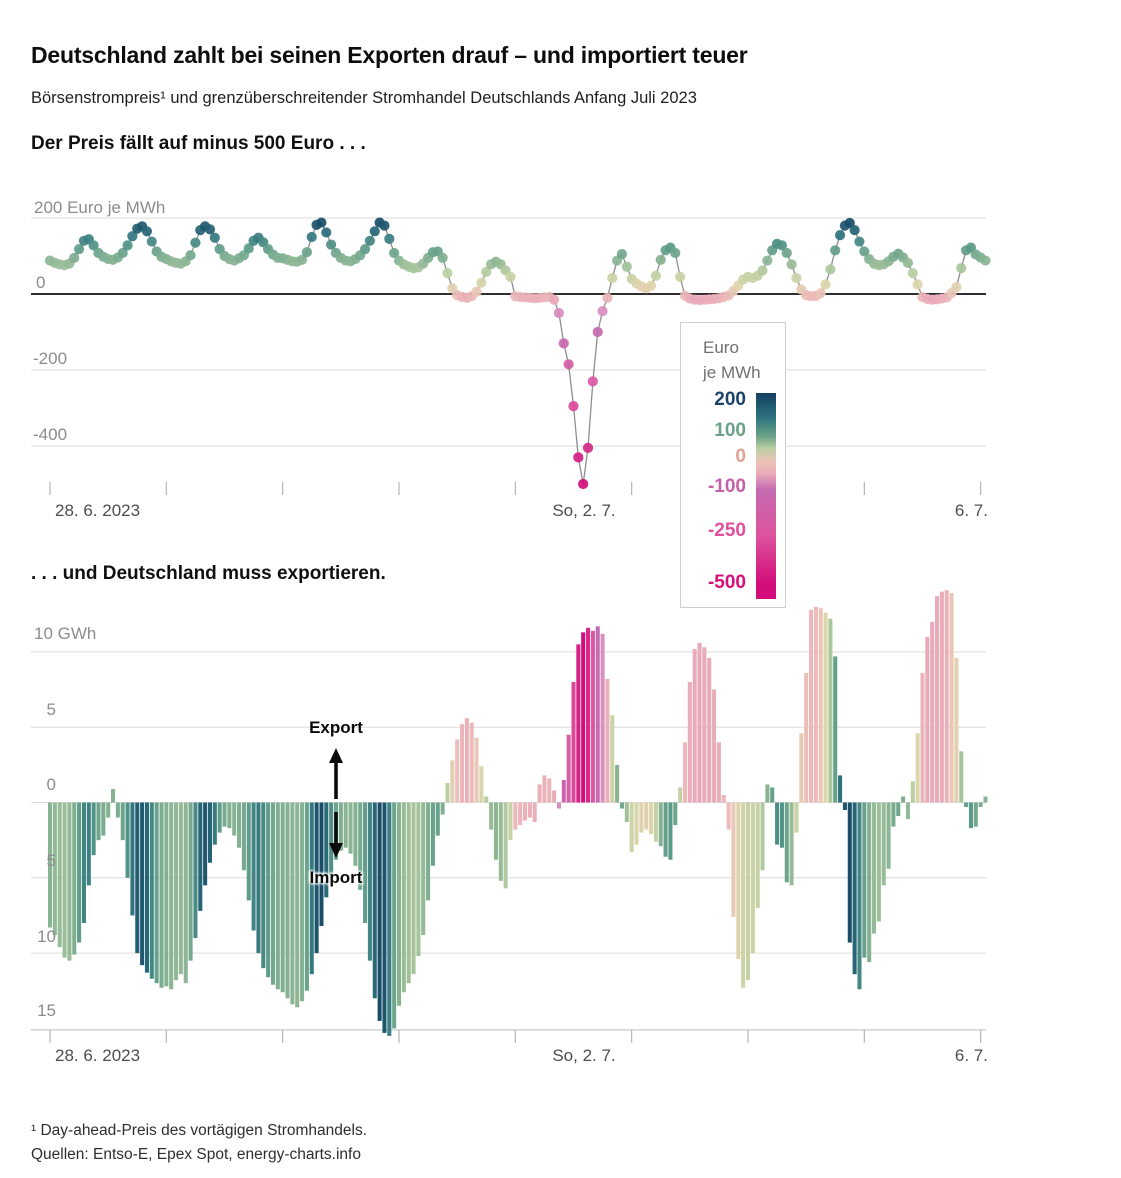 The image size is (1121, 1178). I want to click on trade-ytick-m10: 10, so click(46, 936).